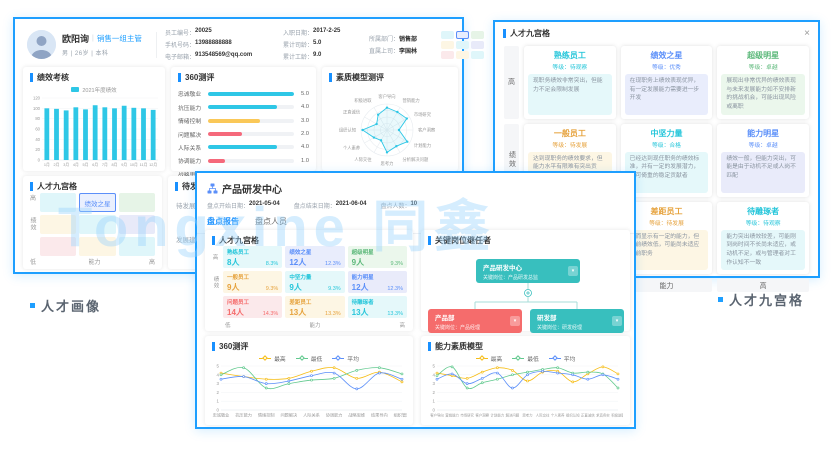 The image size is (832, 456). What do you see at coordinates (763, 55) in the screenshot?
I see `category-name: 超级明星` at bounding box center [763, 55].